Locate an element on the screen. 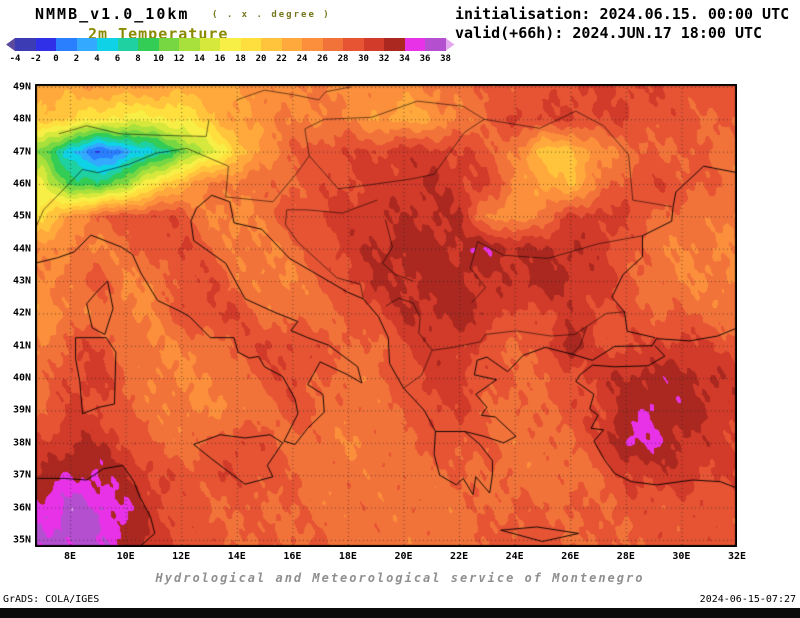 The height and width of the screenshot is (618, 800). valid-line: valid(+66h): 2024.JUN.17 18:00 UTC is located at coordinates (609, 33).